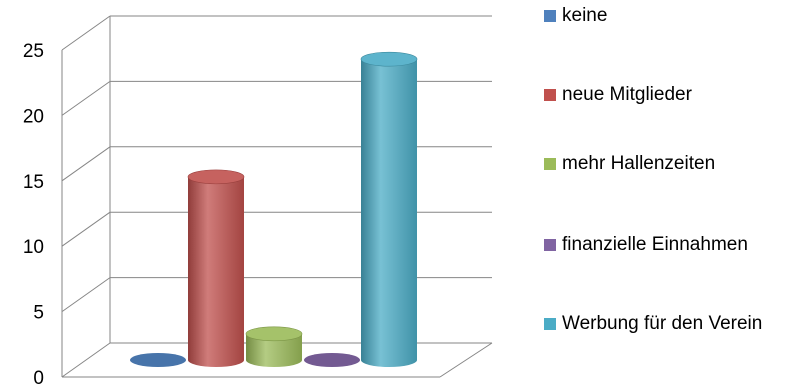  What do you see at coordinates (663, 15) in the screenshot?
I see `legend-item: keine` at bounding box center [663, 15].